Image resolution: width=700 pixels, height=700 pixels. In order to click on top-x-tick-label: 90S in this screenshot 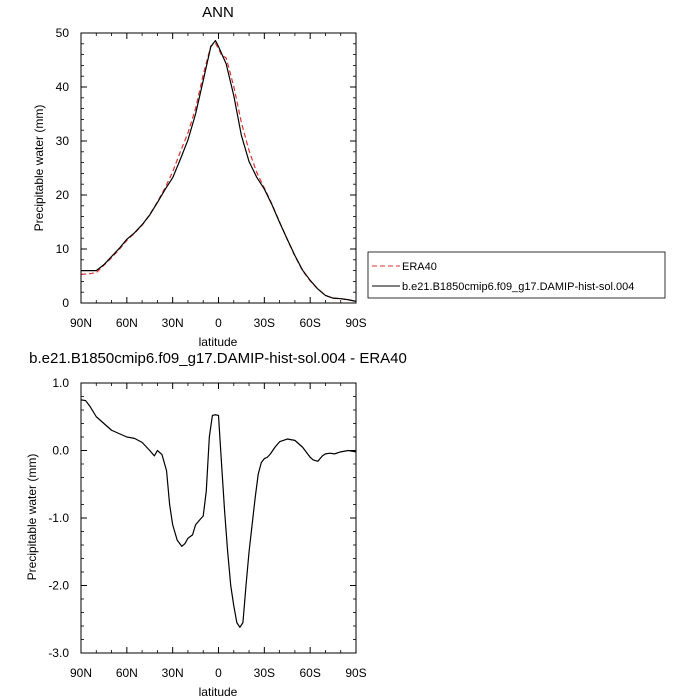, I will do `click(355, 323)`.